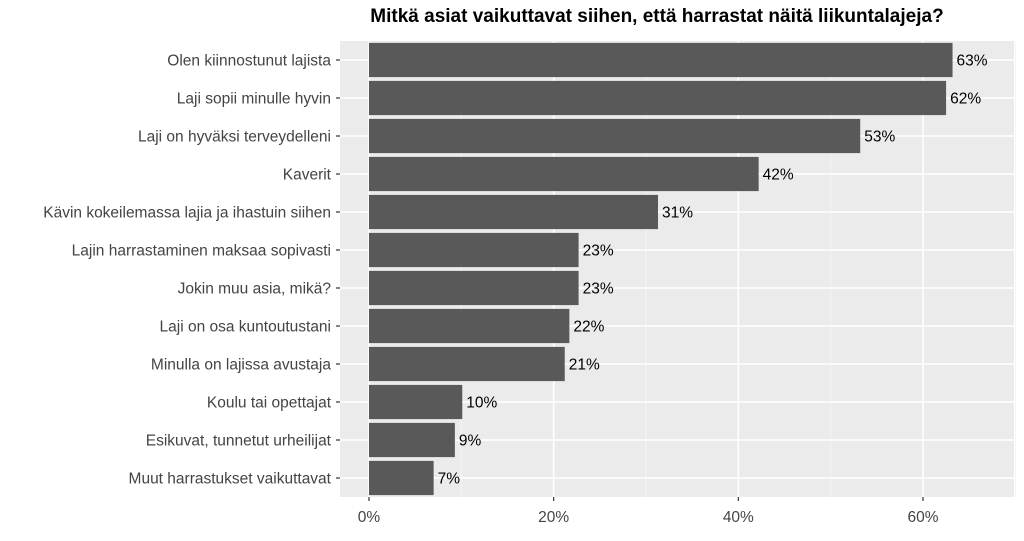 The width and height of the screenshot is (1024, 541). What do you see at coordinates (584, 365) in the screenshot?
I see `data-label: 21%` at bounding box center [584, 365].